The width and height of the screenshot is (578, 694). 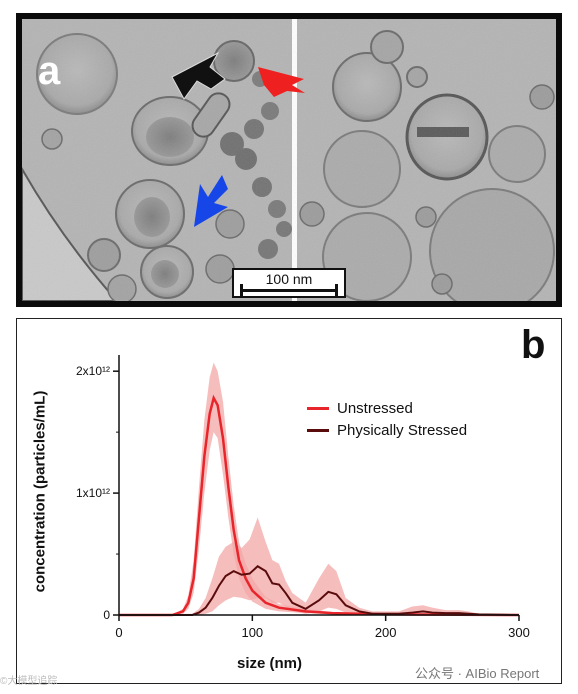 I want to click on chart-legend: Unstressed Physically Stressed, so click(x=387, y=419).